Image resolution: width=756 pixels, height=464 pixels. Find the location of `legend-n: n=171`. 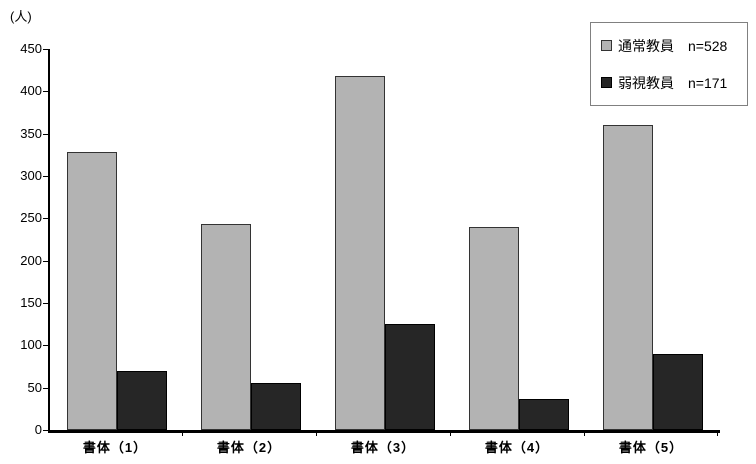

legend-n: n=171 is located at coordinates (708, 82).